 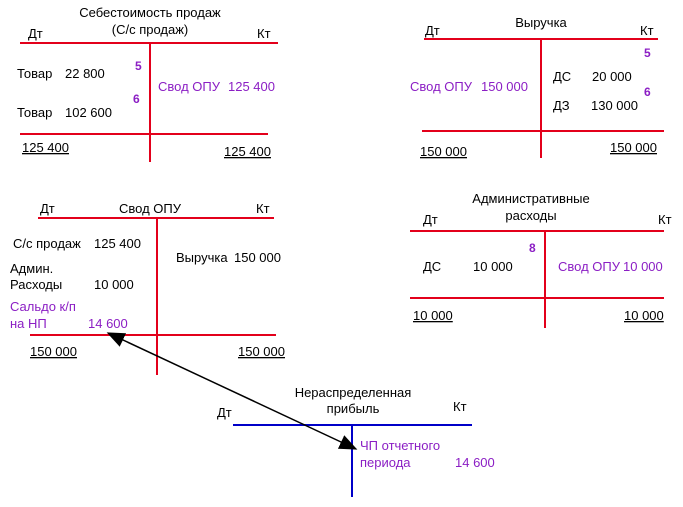 What do you see at coordinates (85, 73) in the screenshot?
I see `entry-amount: 22 800` at bounding box center [85, 73].